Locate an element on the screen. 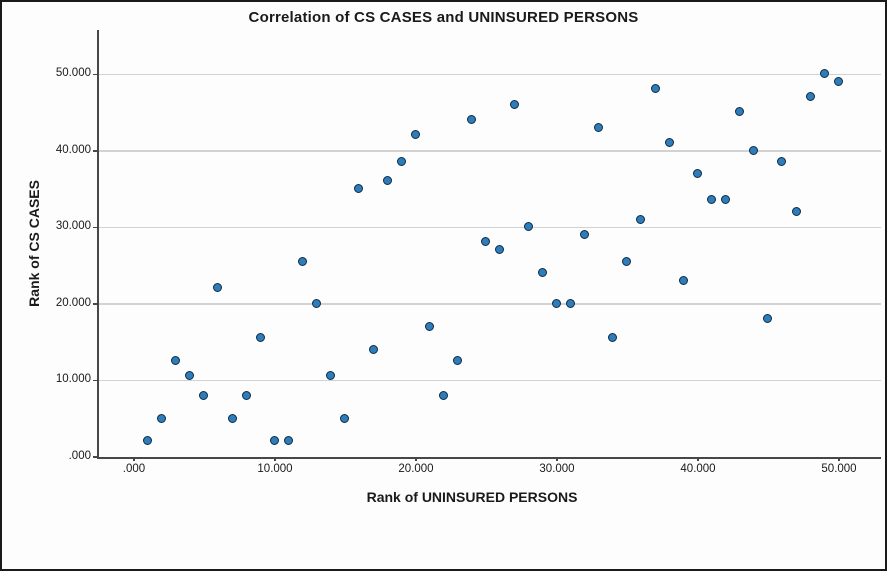 The width and height of the screenshot is (887, 571). x-tick-label: 50.000 is located at coordinates (839, 469).